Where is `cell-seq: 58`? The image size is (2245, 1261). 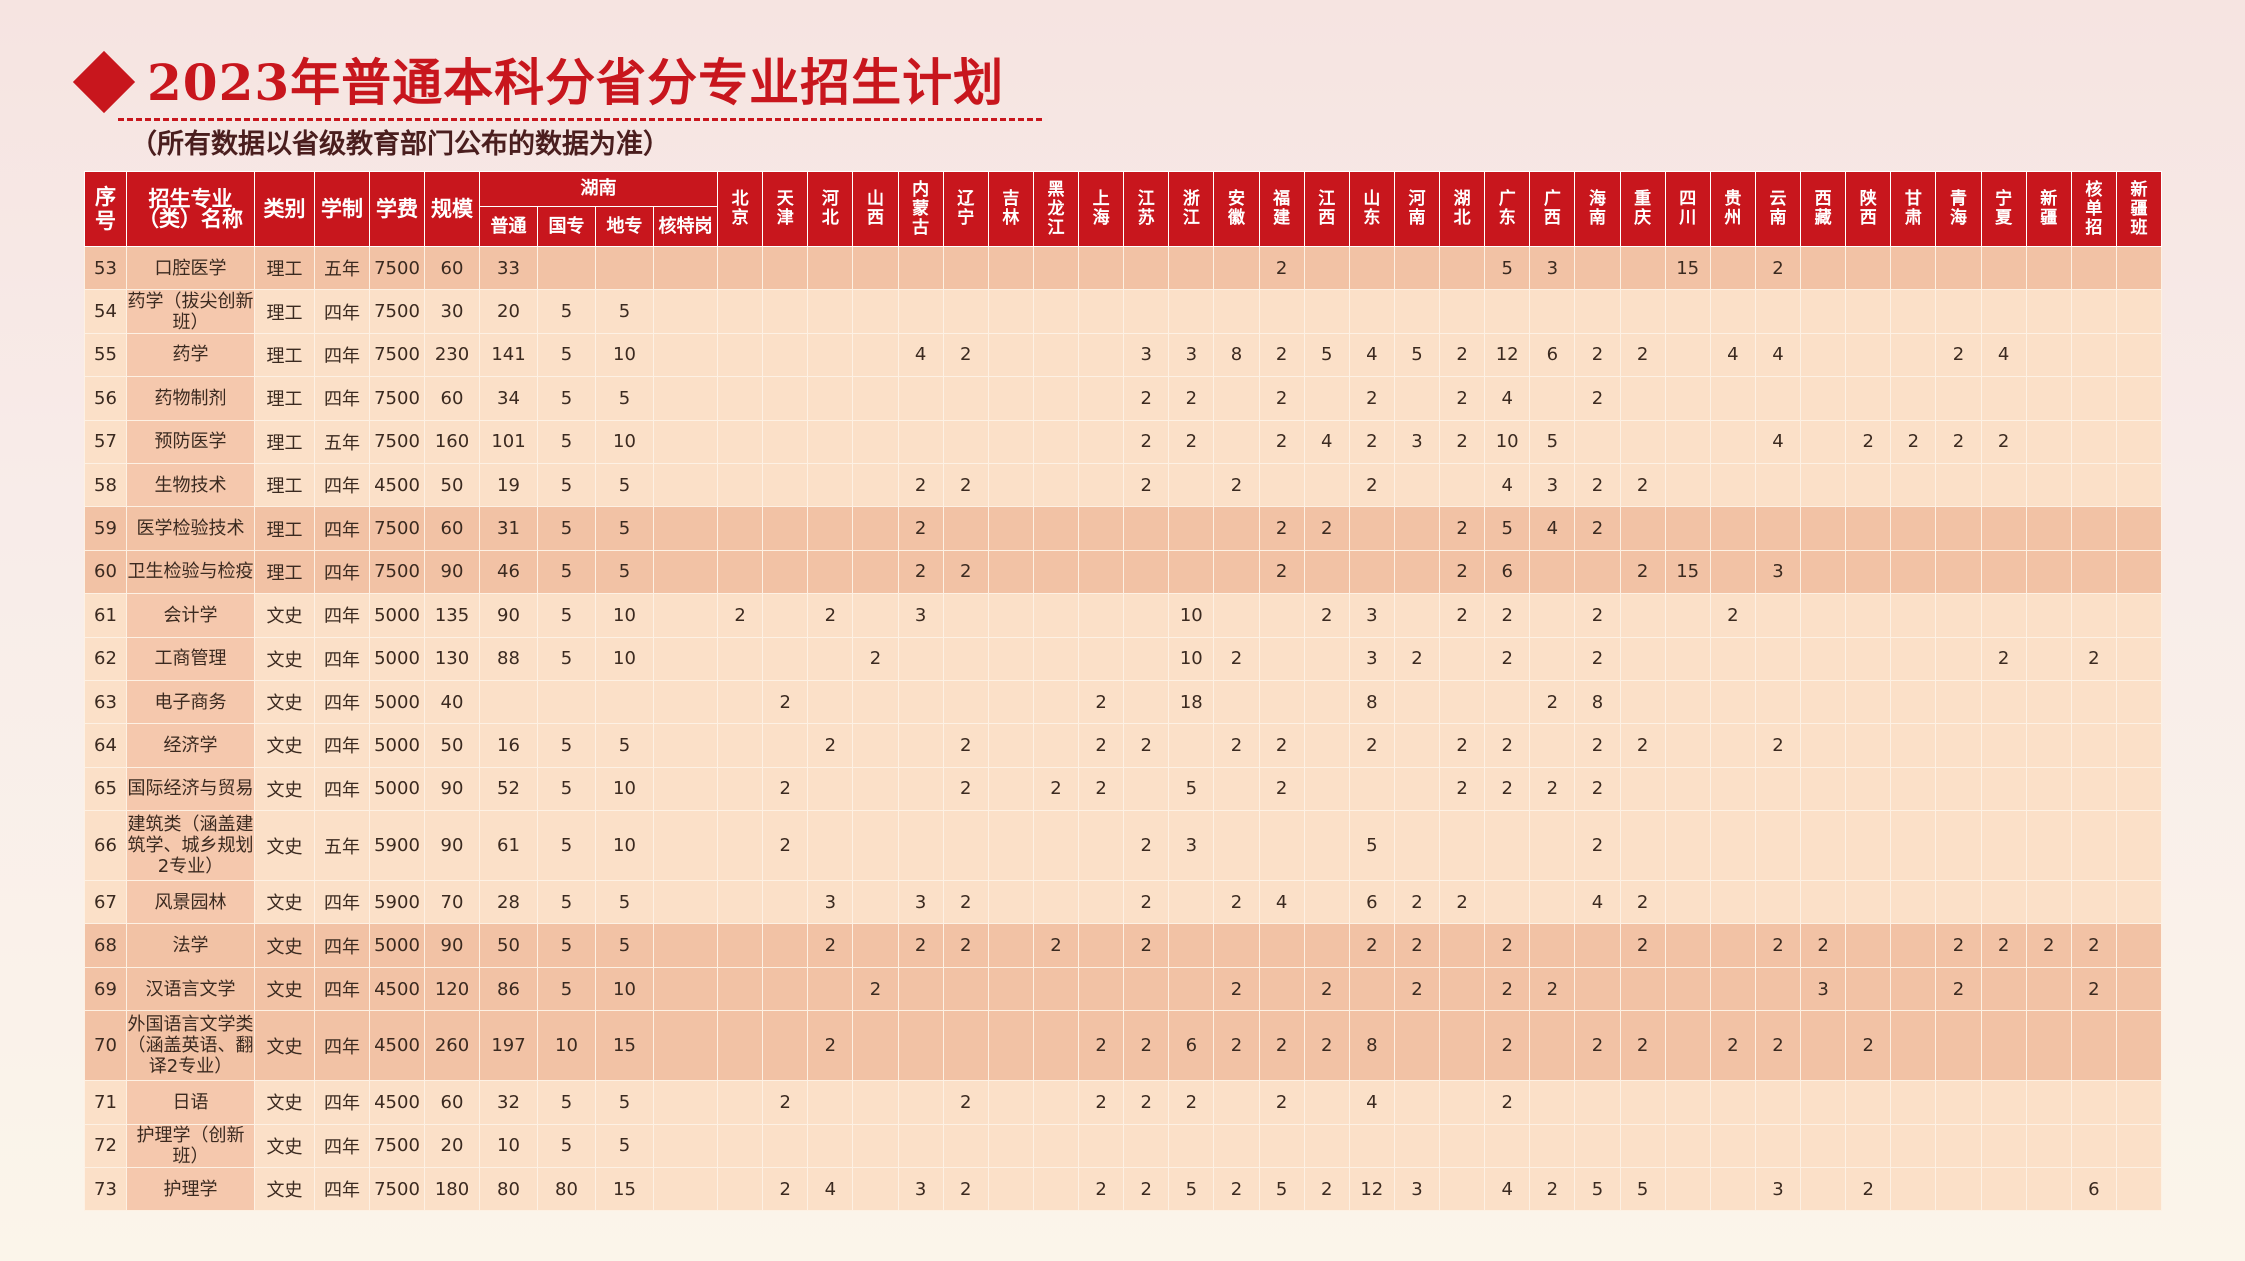
cell-seq: 58 is located at coordinates (105, 485).